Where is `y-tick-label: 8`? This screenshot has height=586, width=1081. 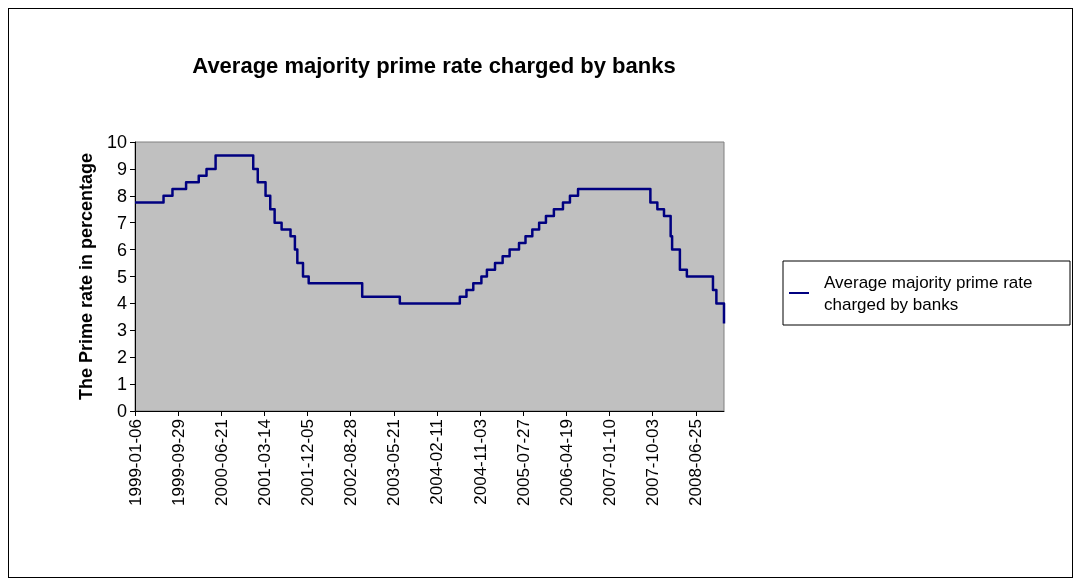
y-tick-label: 8 is located at coordinates (121, 195).